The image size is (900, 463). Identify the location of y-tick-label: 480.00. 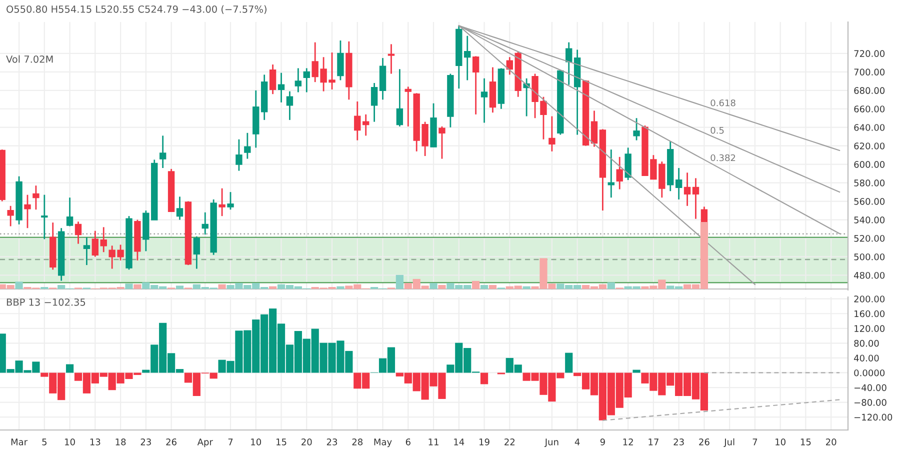
(869, 275).